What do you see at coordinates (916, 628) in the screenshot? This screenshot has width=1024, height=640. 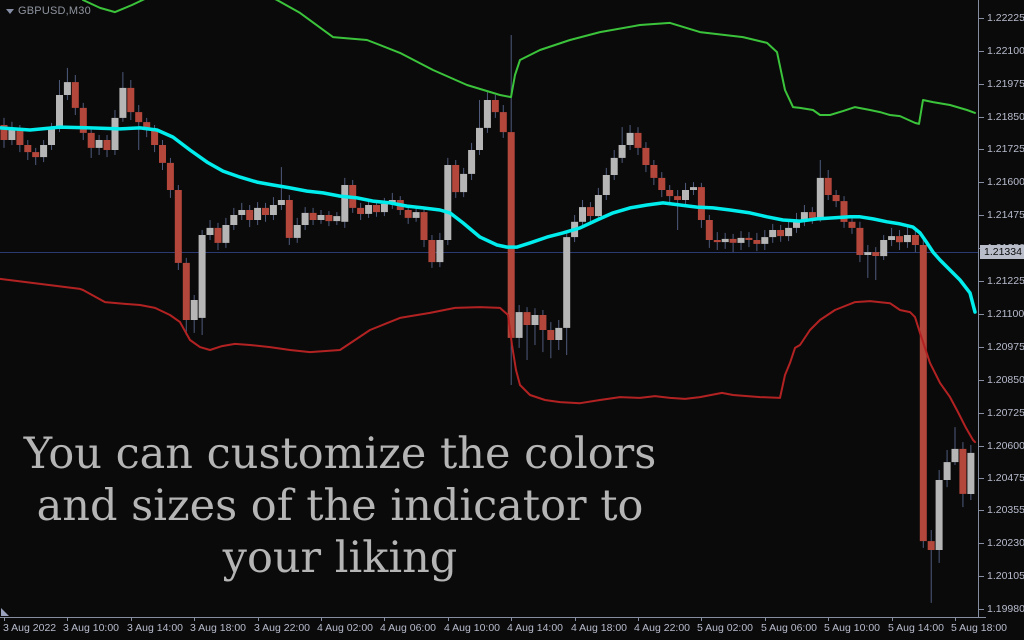 I see `time-axis-label: 5 Aug 14:00` at bounding box center [916, 628].